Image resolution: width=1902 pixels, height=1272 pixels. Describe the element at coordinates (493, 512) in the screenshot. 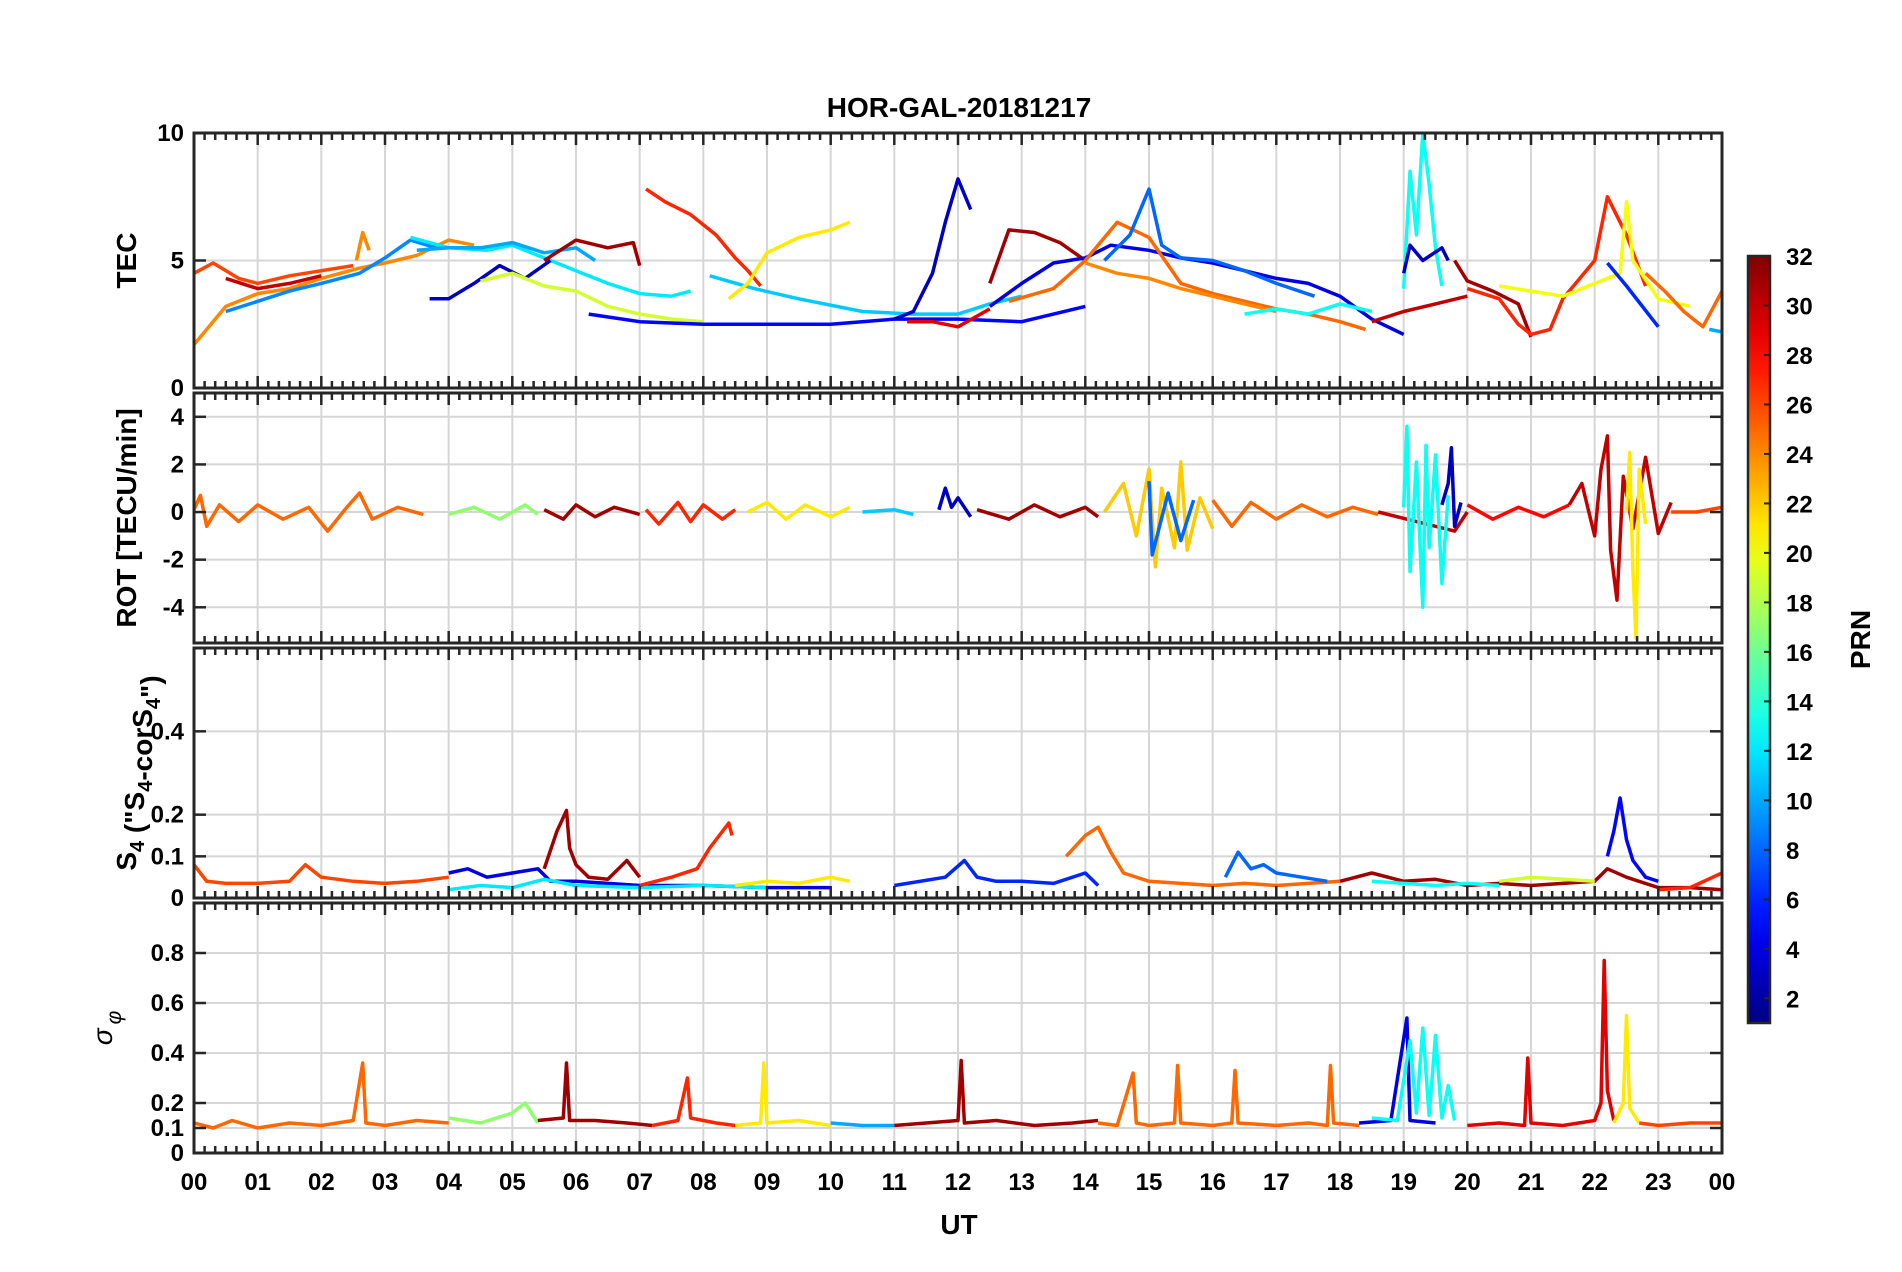

I see `series-line-rot-prn17` at that location.